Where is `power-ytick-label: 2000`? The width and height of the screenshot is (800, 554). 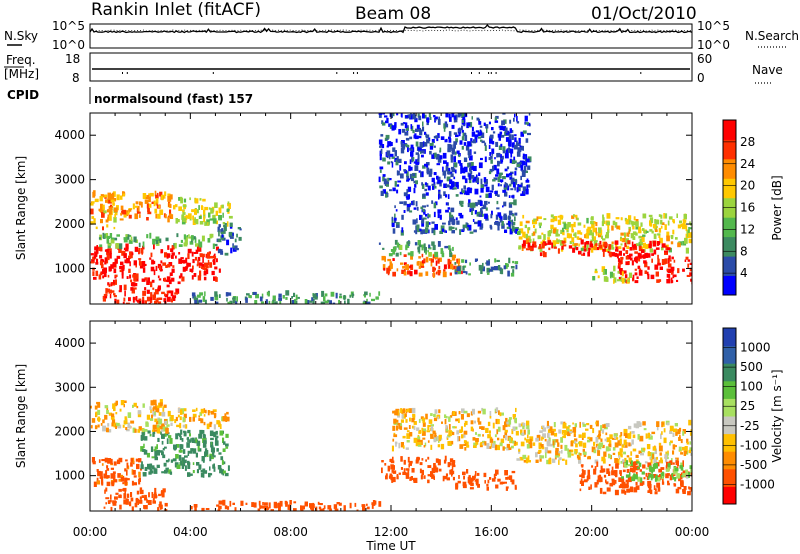
power-ytick-label: 2000 is located at coordinates (69, 224).